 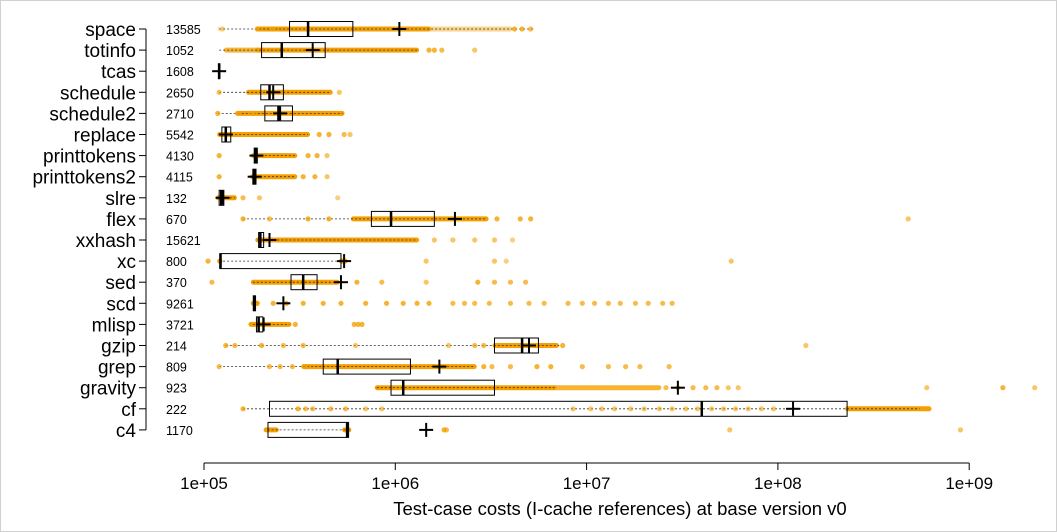 I want to click on benchmark-label: scd, so click(x=121, y=304).